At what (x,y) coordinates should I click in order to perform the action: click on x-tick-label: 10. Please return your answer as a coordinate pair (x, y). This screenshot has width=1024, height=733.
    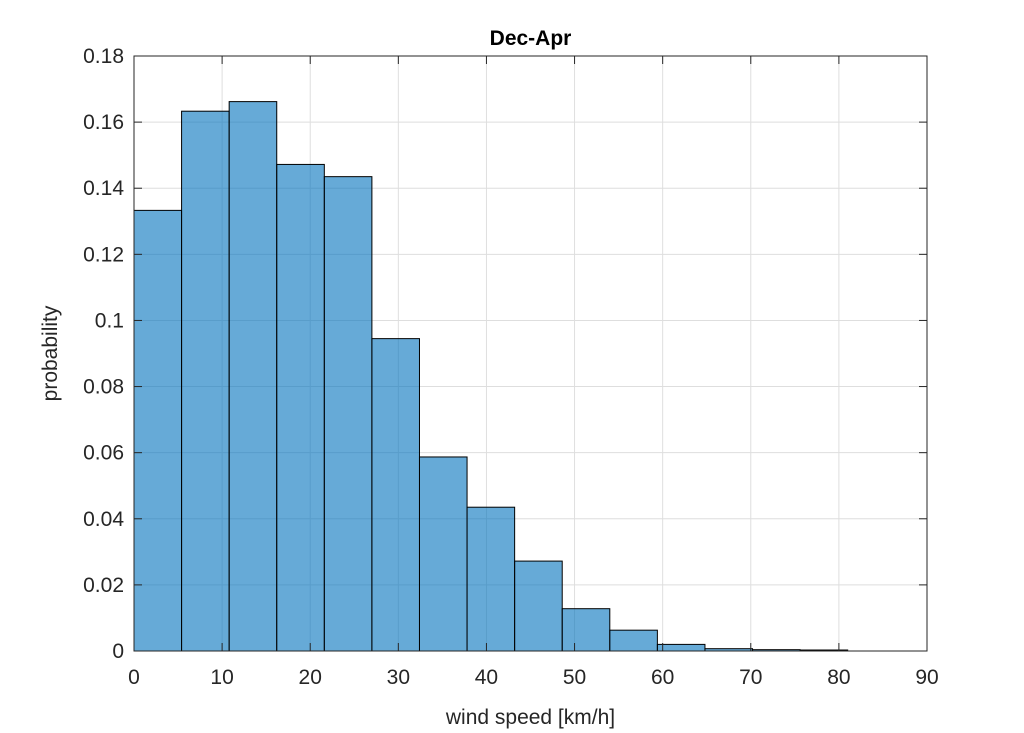
    Looking at the image, I should click on (221, 677).